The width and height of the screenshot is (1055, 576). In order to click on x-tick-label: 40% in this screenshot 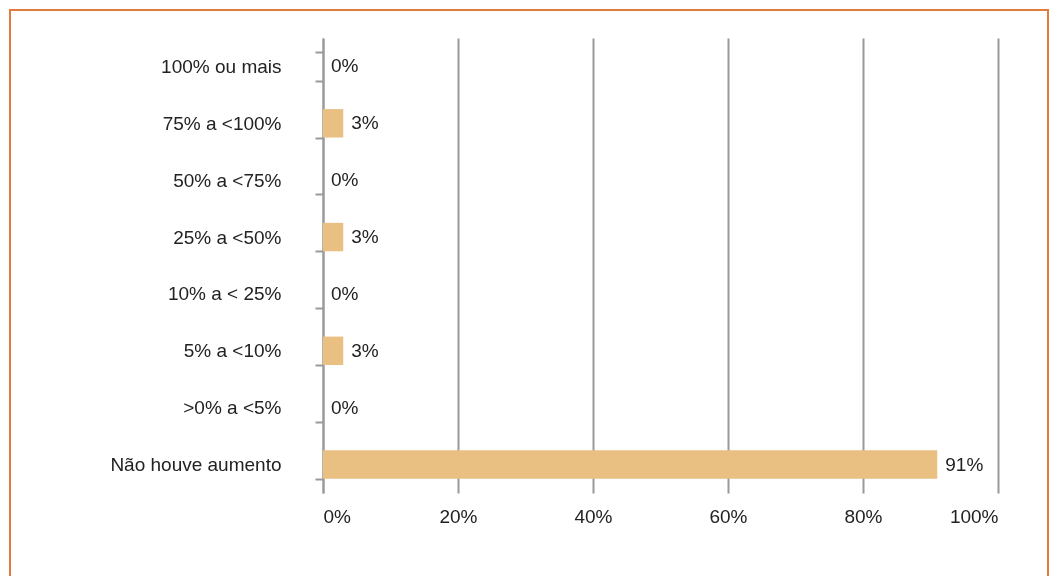, I will do `click(593, 516)`.